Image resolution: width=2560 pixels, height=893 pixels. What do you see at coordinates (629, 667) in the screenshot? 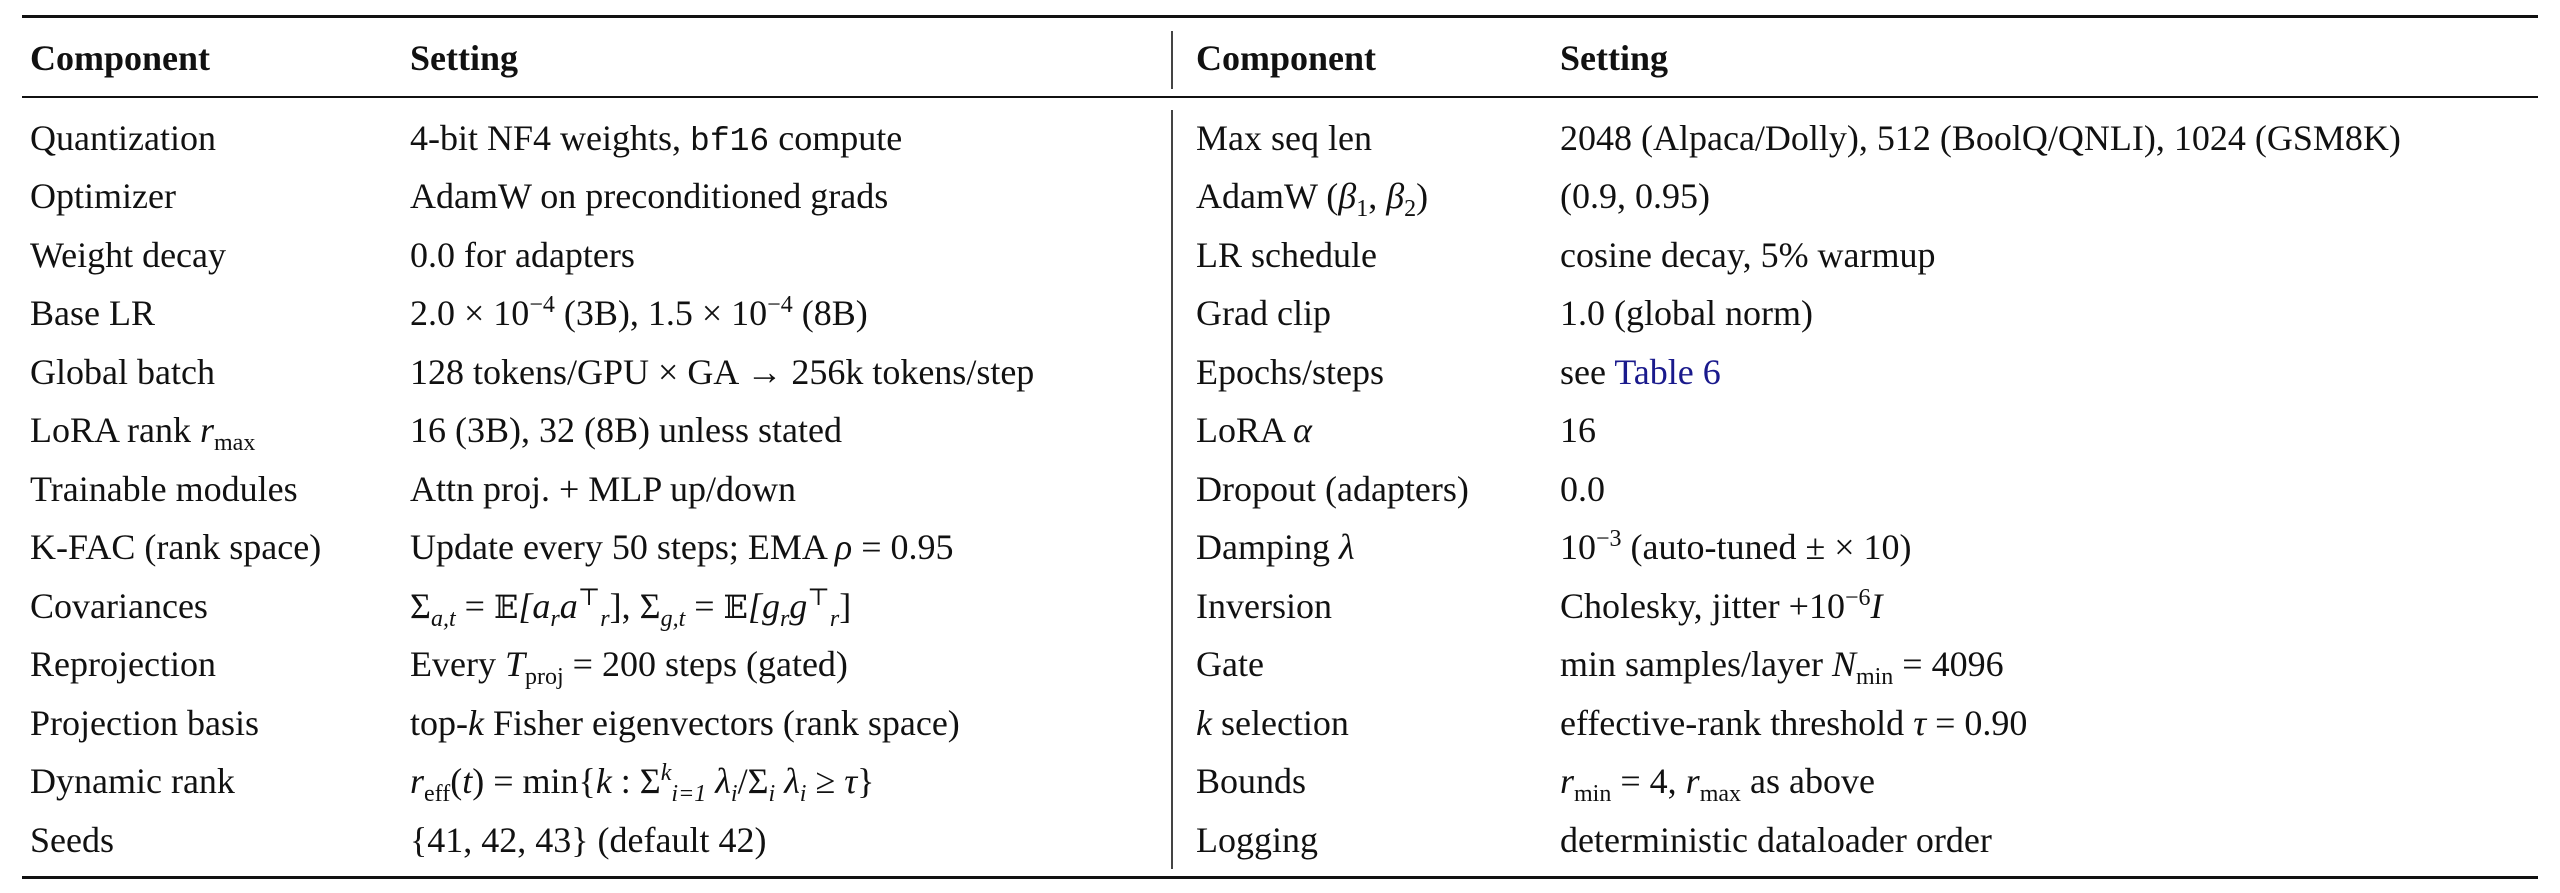
I see `left-setting-cell: Every Tproj = 200 steps (gated)` at bounding box center [629, 667].